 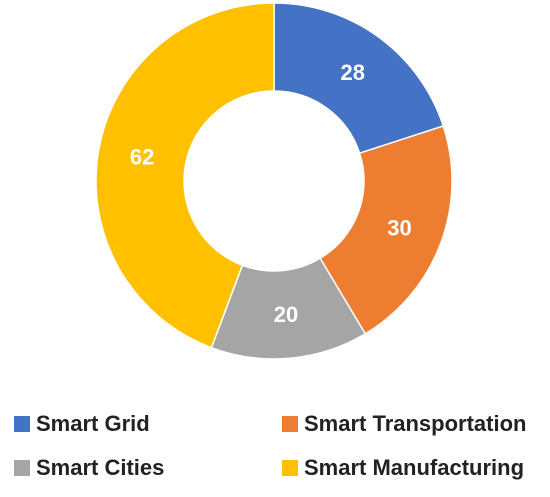 What do you see at coordinates (142, 157) in the screenshot?
I see `data-label-smart-manufacturing: 62` at bounding box center [142, 157].